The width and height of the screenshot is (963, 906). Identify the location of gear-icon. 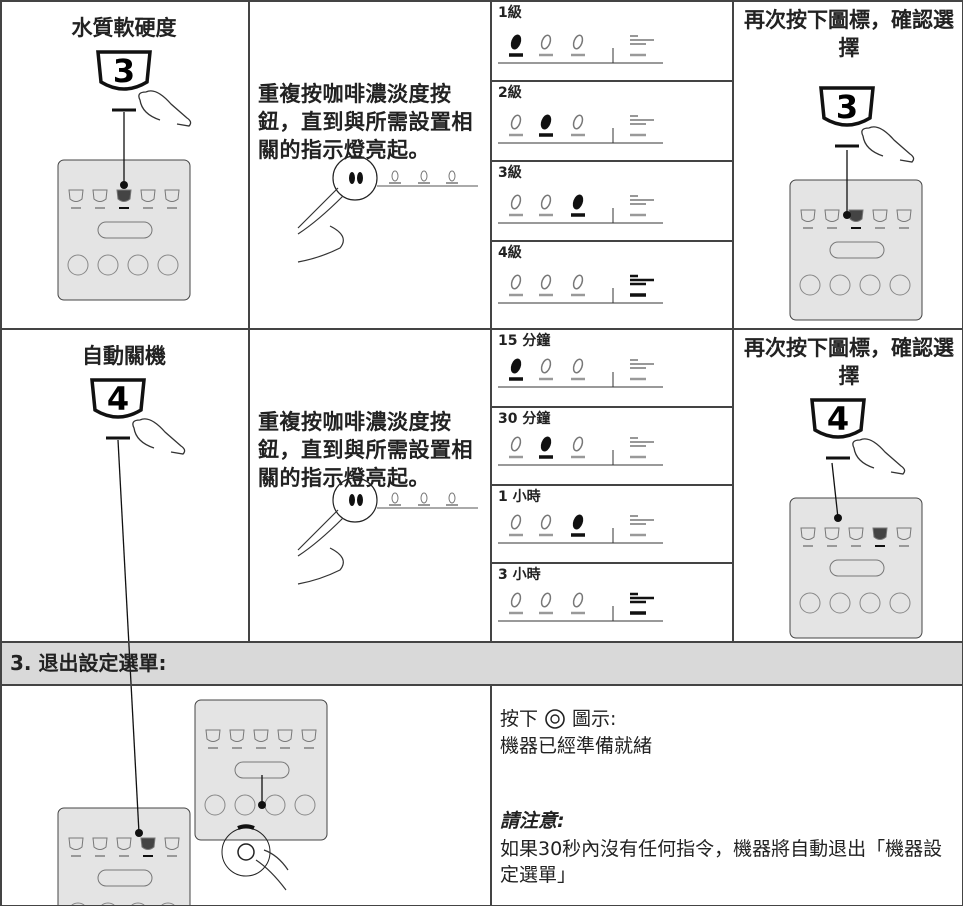
(555, 719).